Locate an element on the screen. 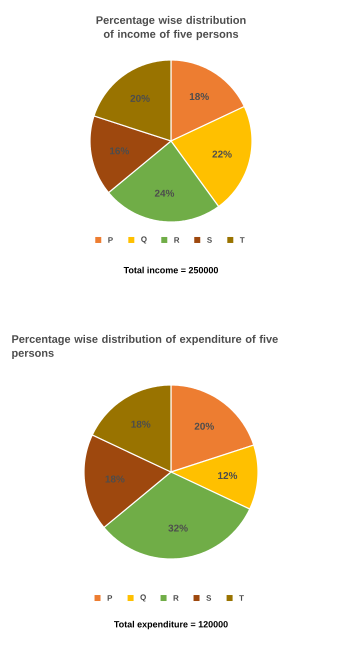  data-label: 22% is located at coordinates (222, 154).